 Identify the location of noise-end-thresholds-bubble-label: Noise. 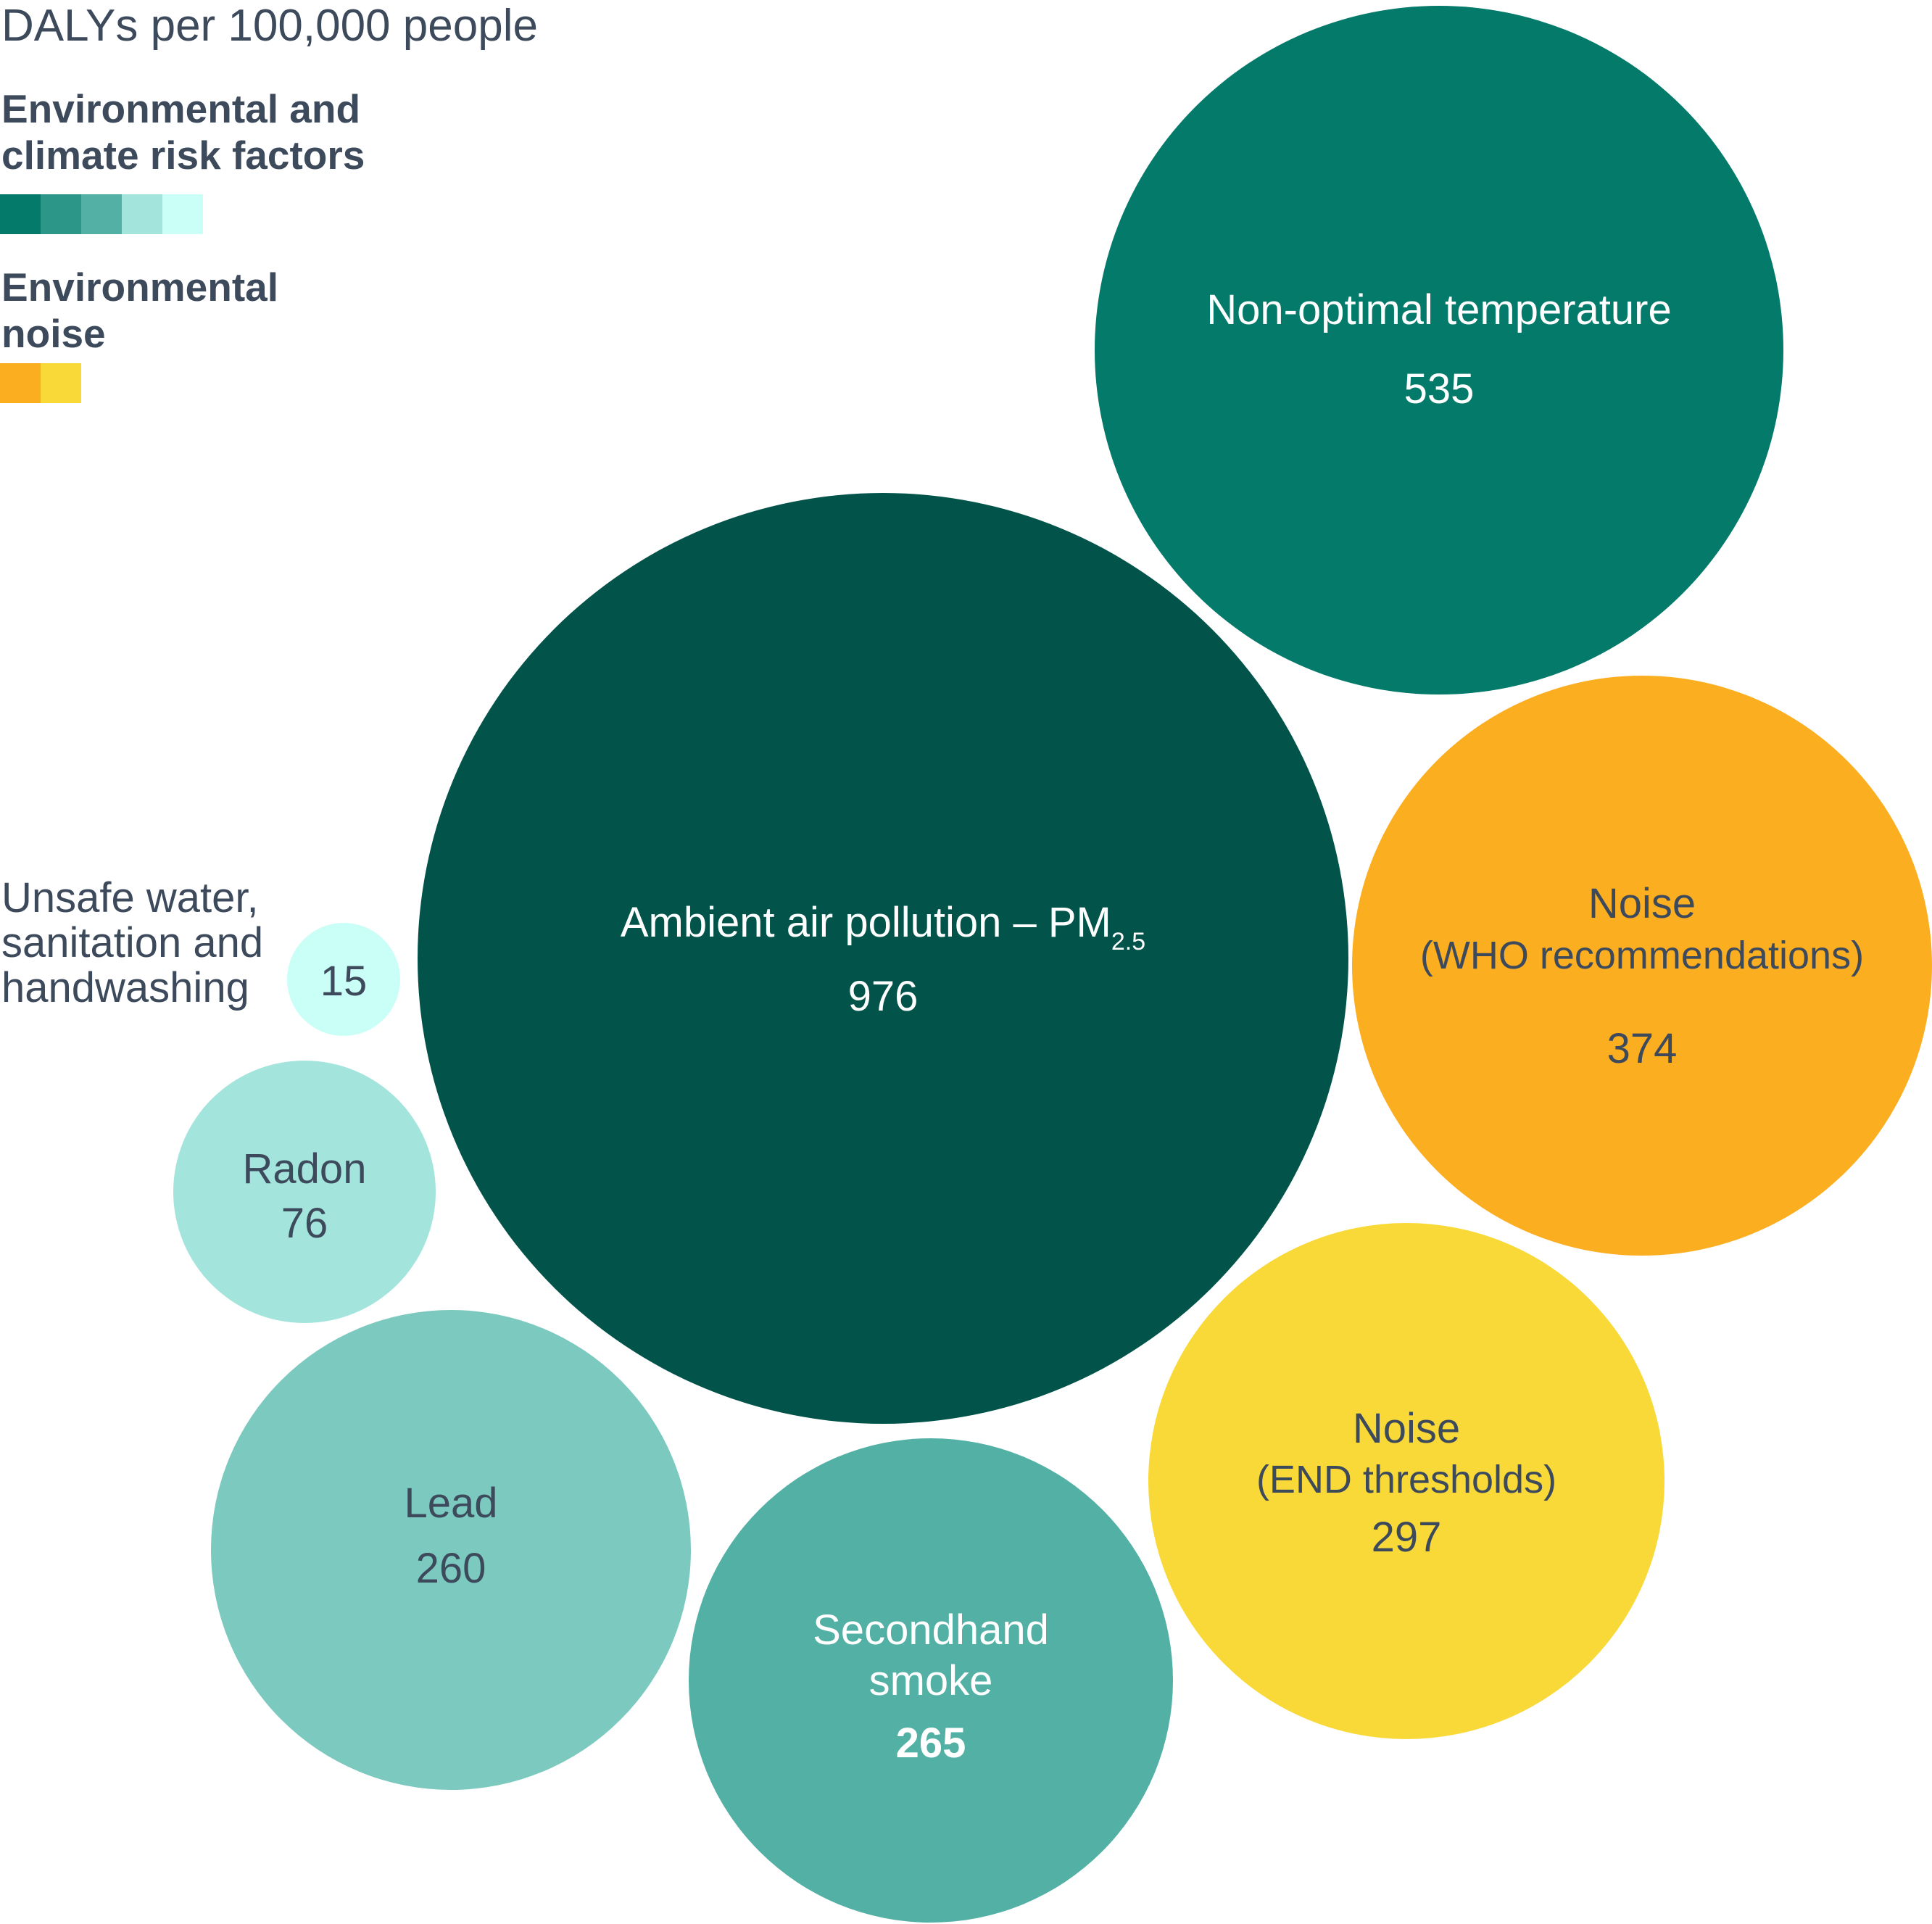
(1407, 1428).